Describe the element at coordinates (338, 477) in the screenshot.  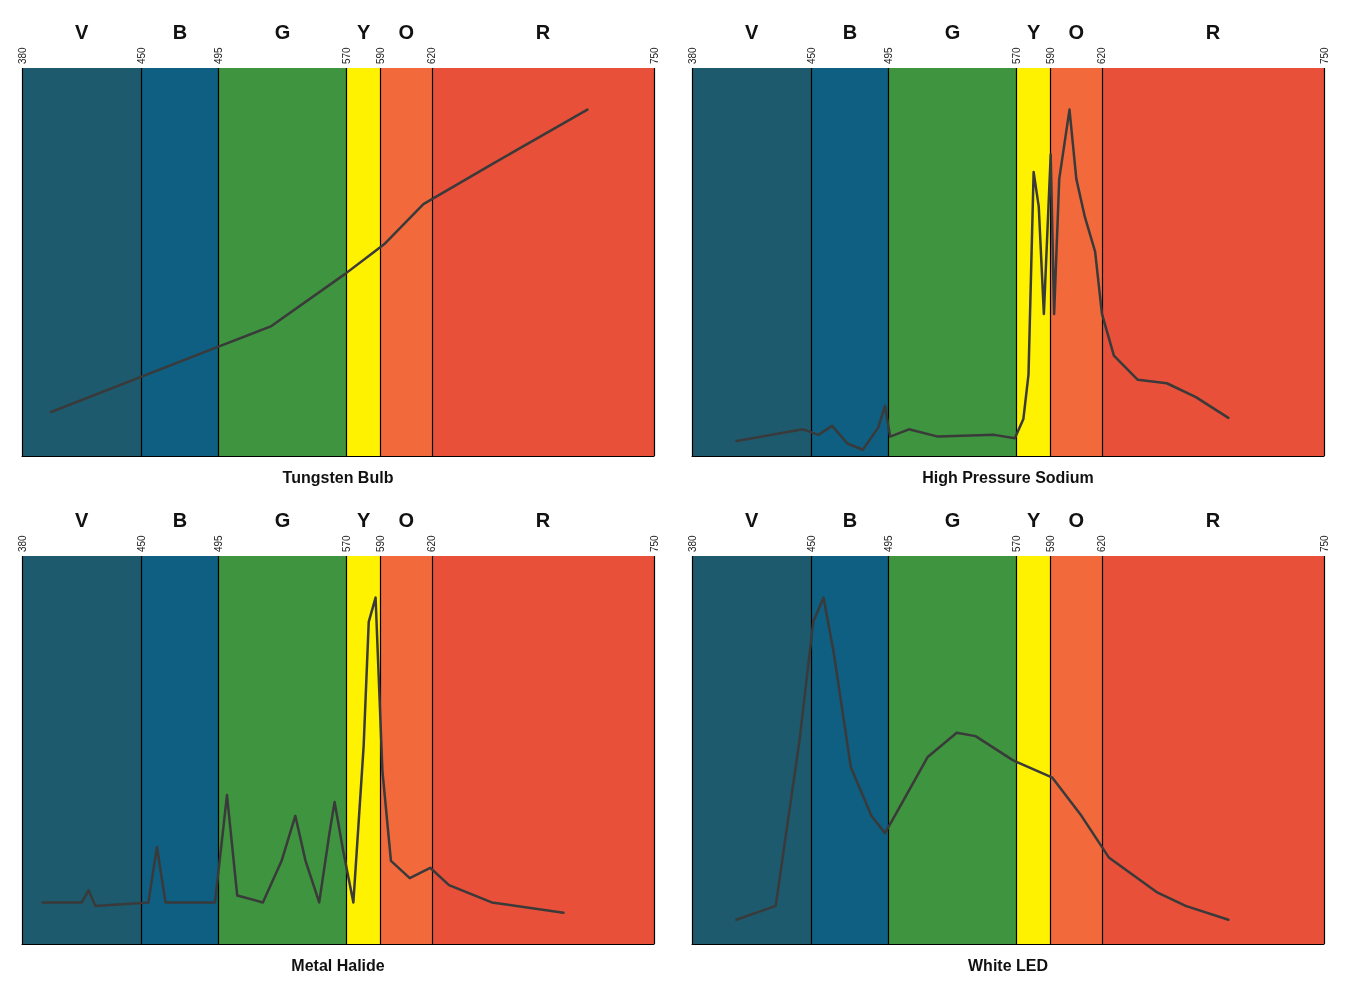
I see `text: Tungsten Bulb` at that location.